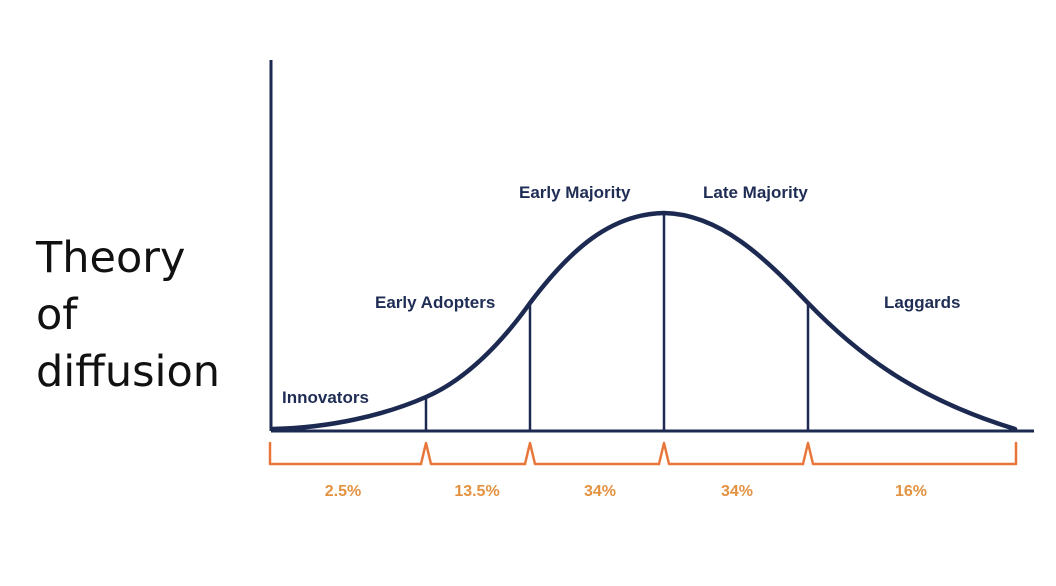  What do you see at coordinates (731, 453) in the screenshot?
I see `bracket-late-majority` at bounding box center [731, 453].